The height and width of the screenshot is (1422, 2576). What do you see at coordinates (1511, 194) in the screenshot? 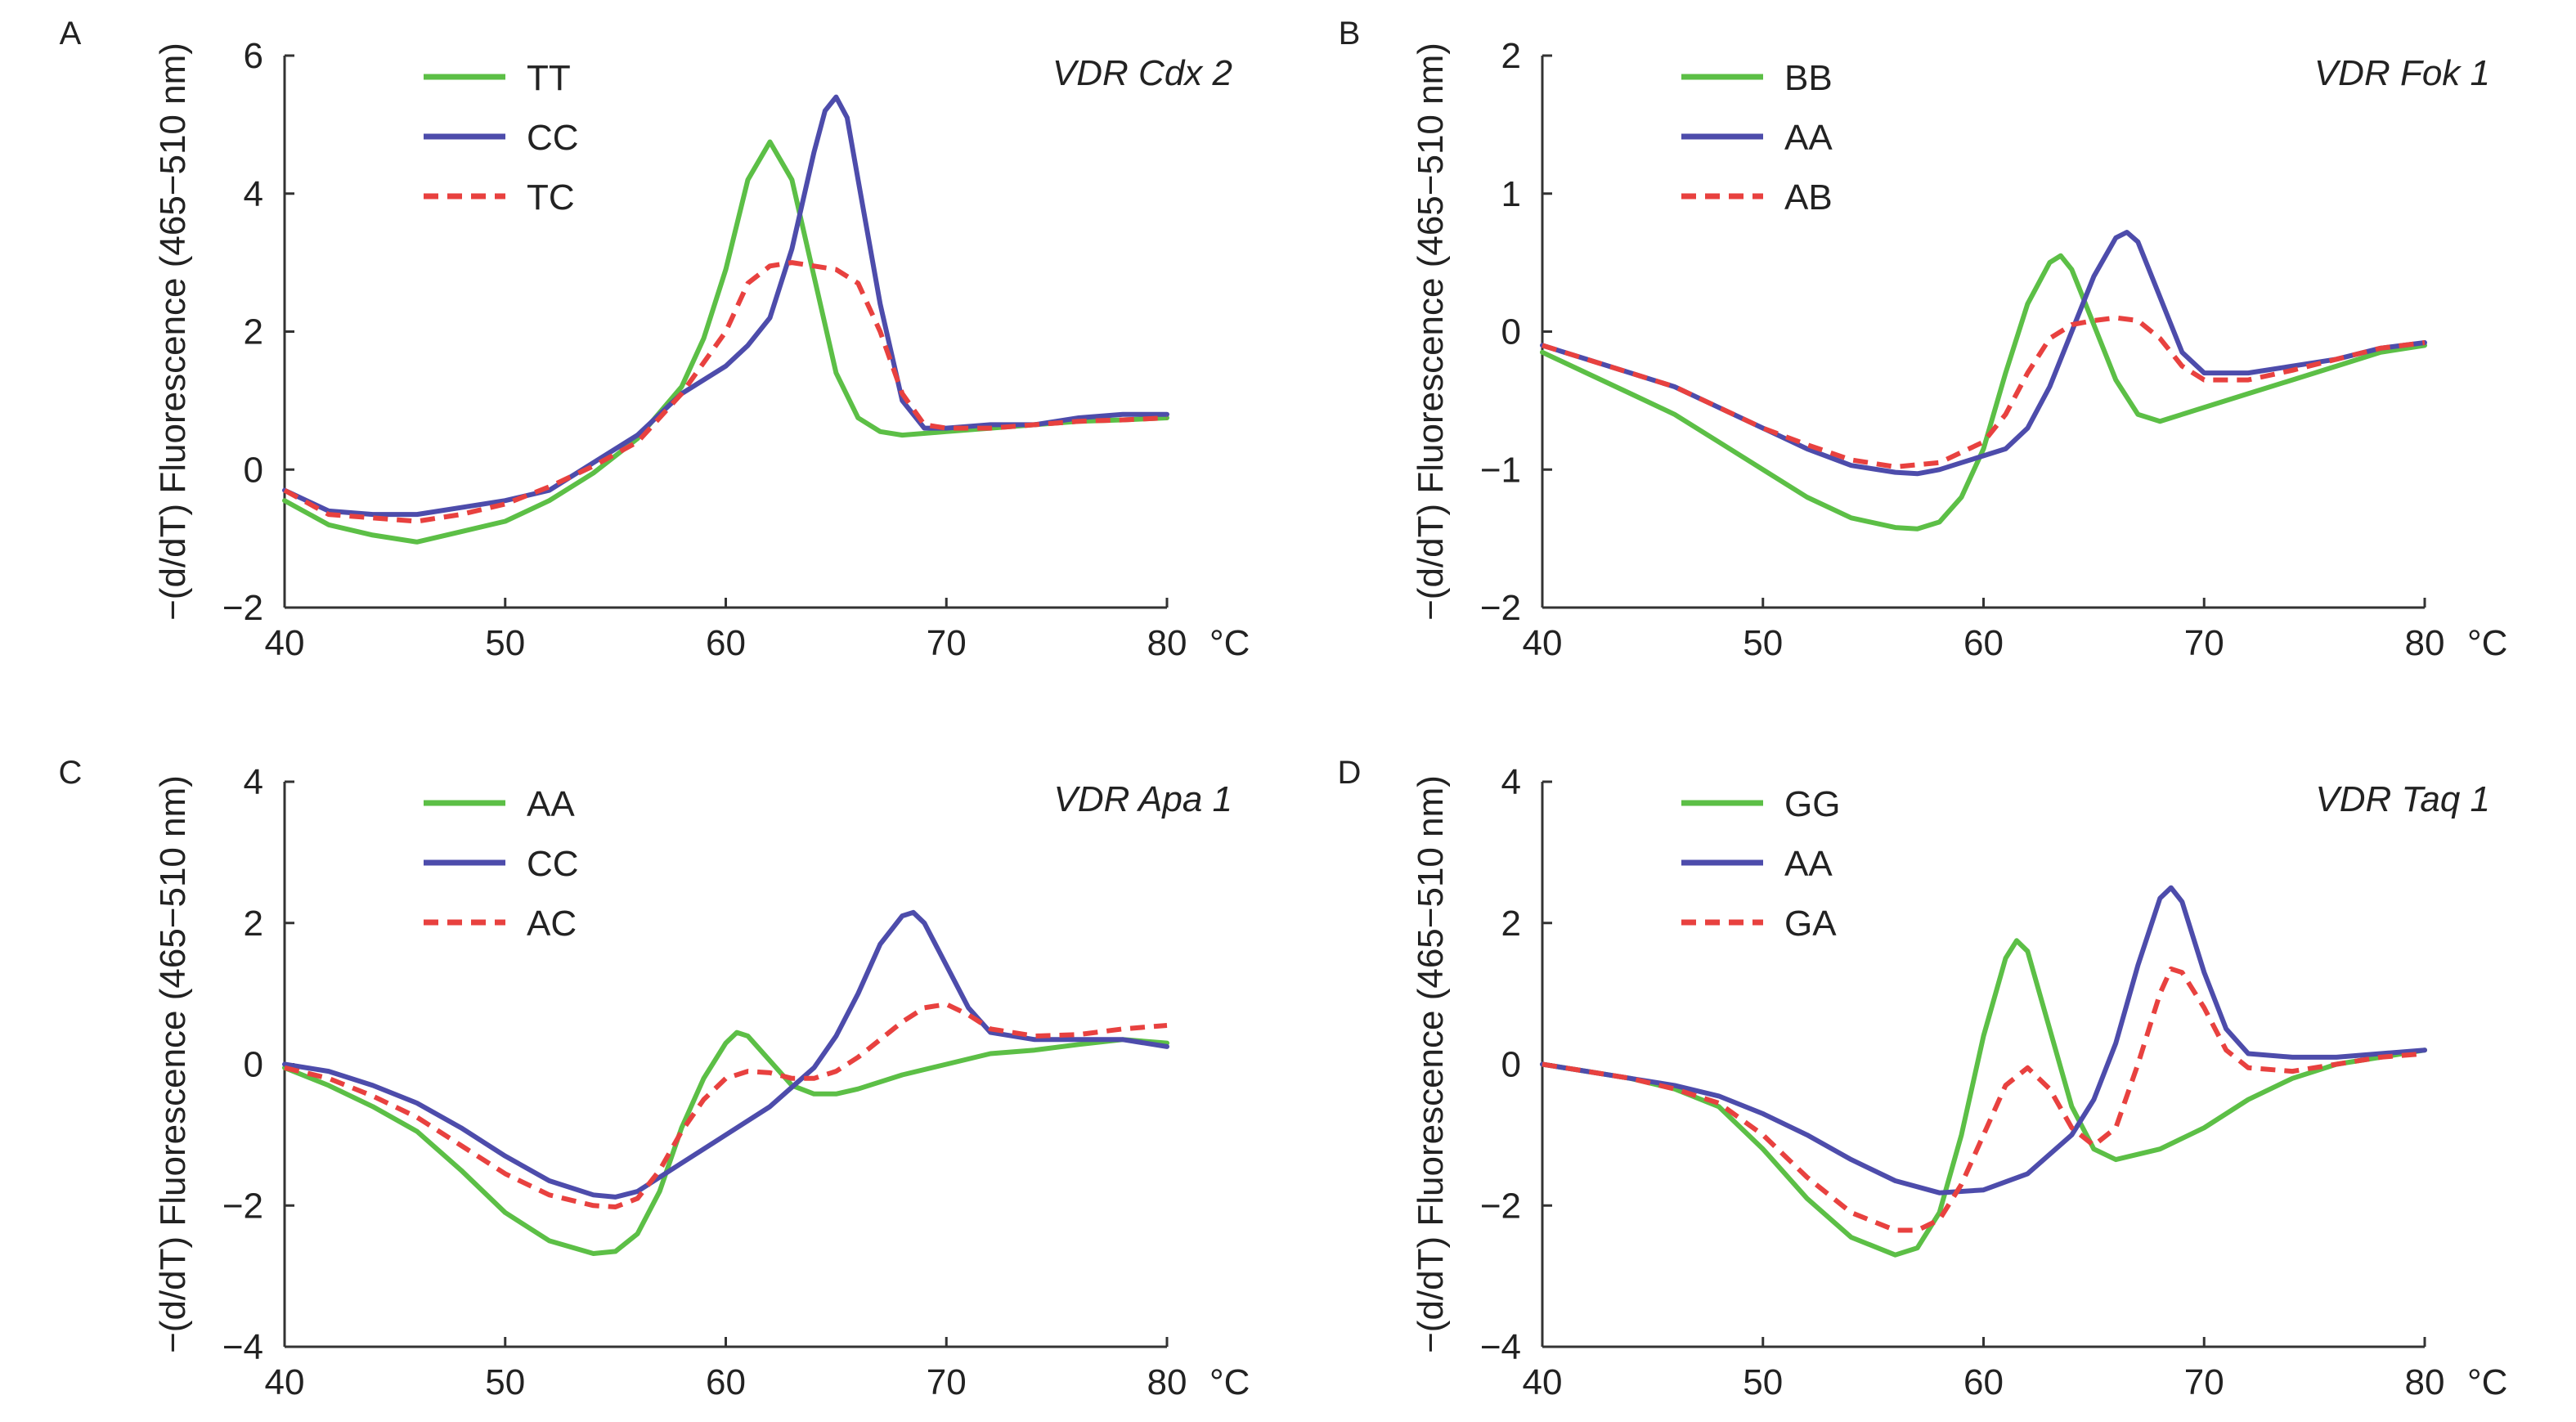
I see `y-tick-label: 1` at bounding box center [1511, 194].